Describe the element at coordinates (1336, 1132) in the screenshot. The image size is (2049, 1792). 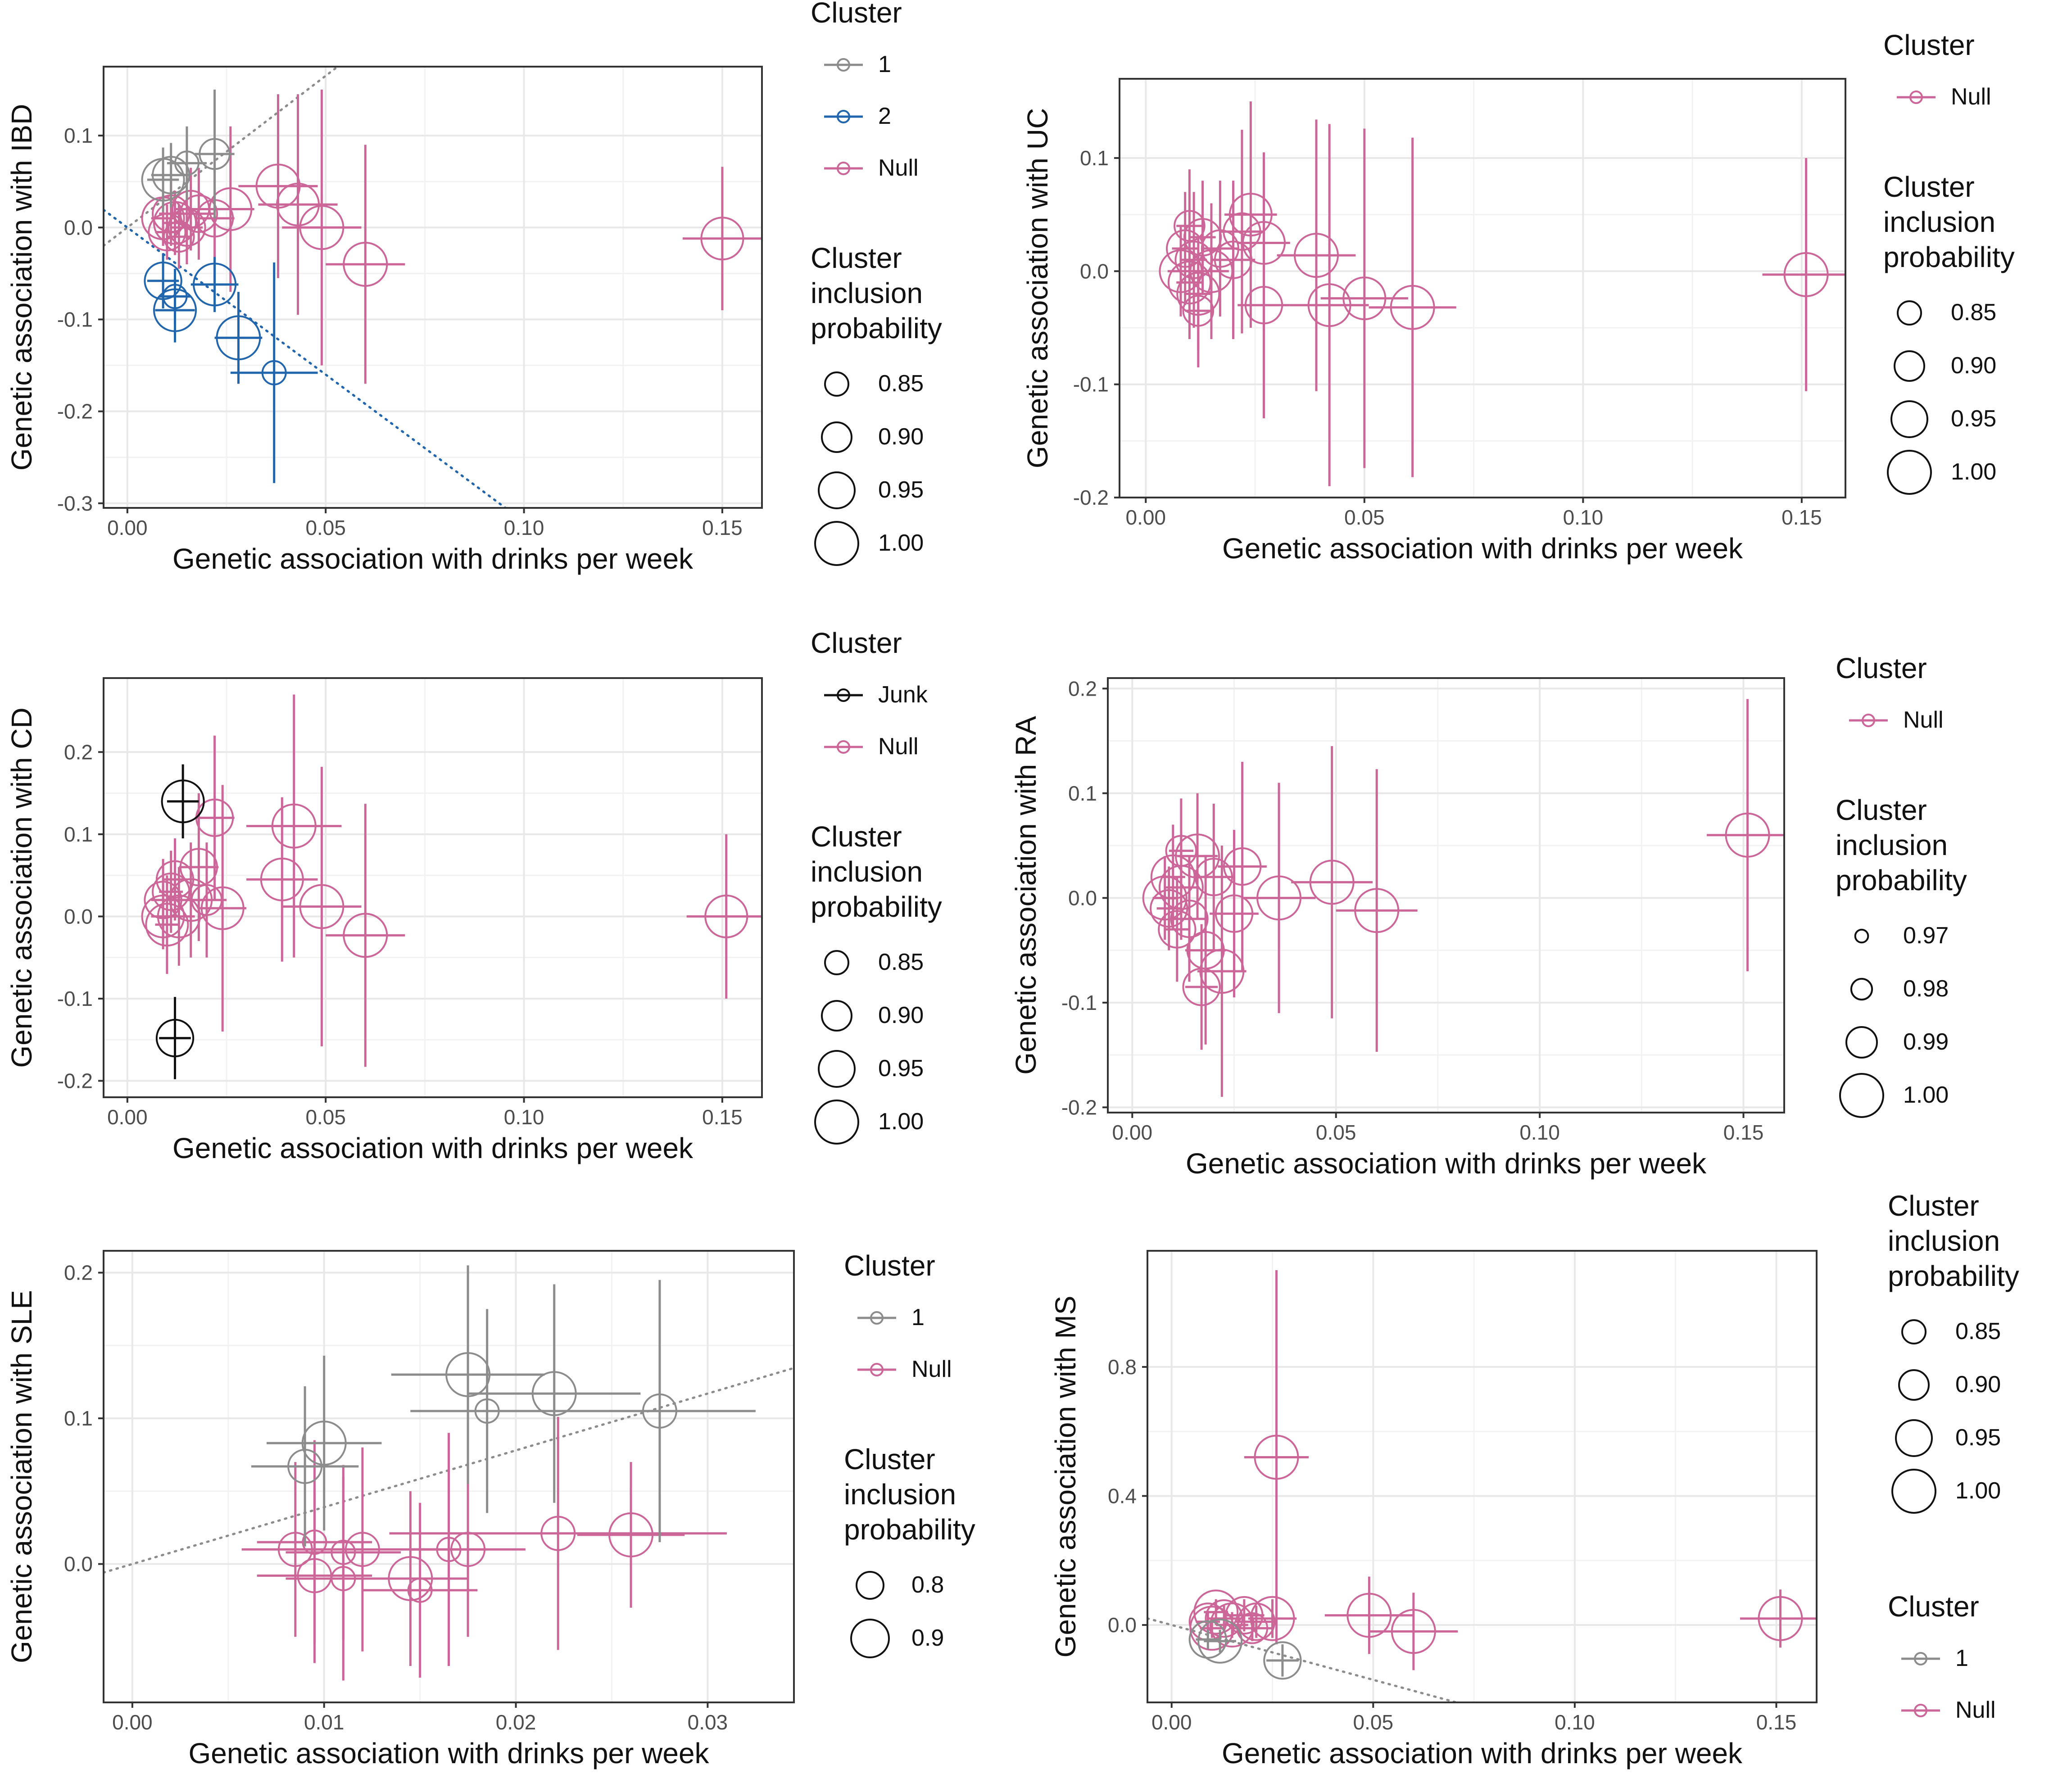
I see `x-tick-label: 0.05` at that location.